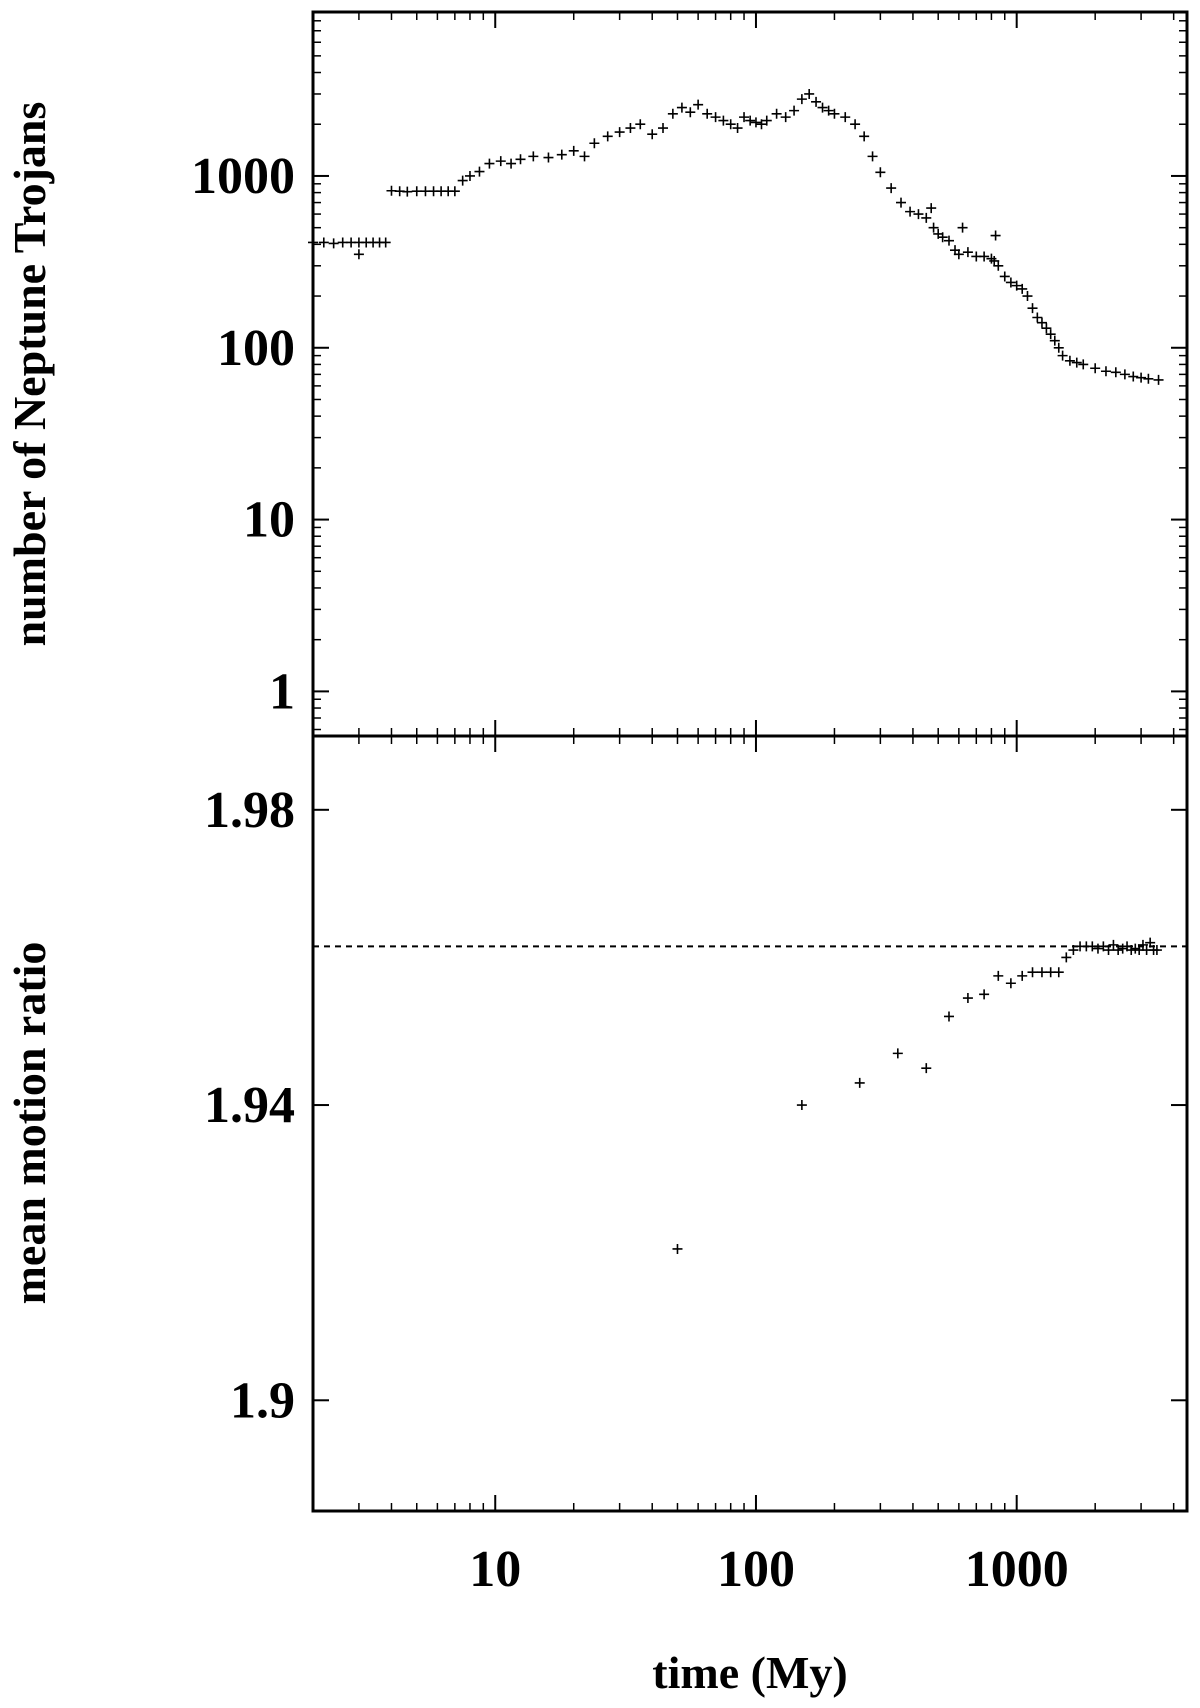 This screenshot has height=1708, width=1200. What do you see at coordinates (917, 1095) in the screenshot?
I see `bottom-data-points` at bounding box center [917, 1095].